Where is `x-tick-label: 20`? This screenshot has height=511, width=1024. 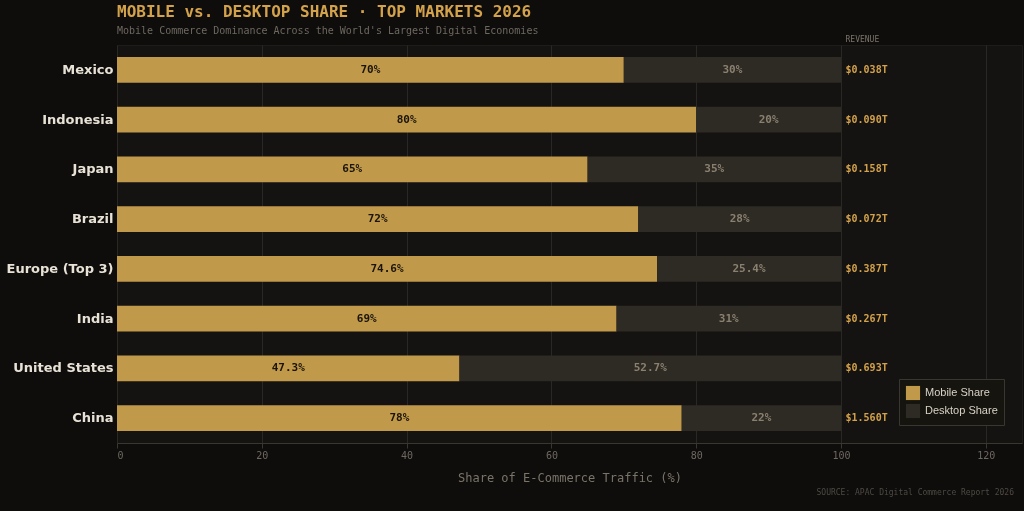
x-tick-label: 20 is located at coordinates (262, 455).